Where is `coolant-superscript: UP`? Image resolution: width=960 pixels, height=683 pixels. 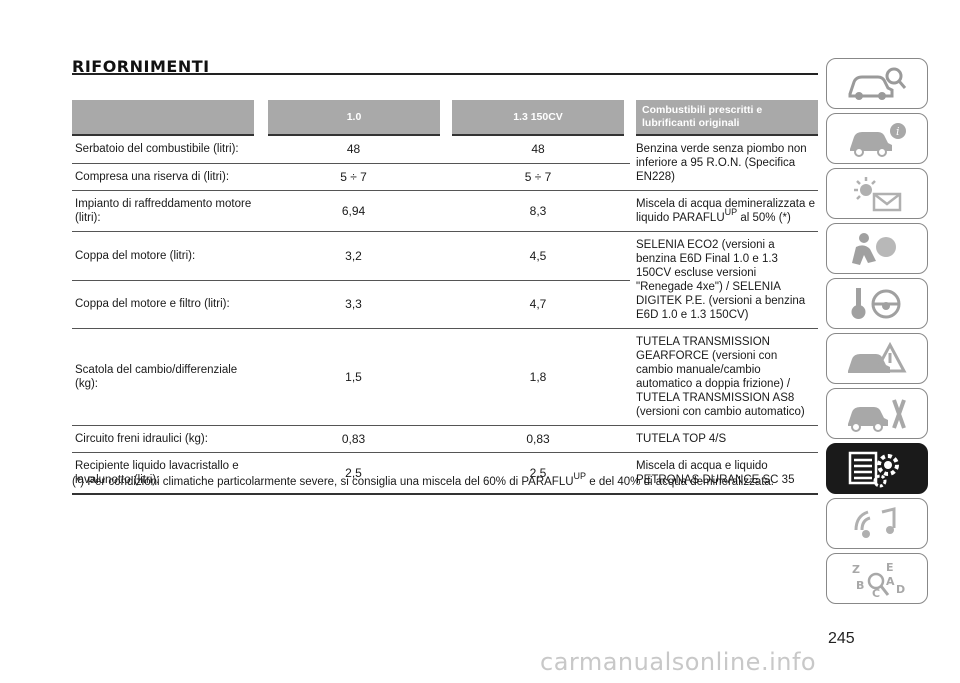
coolant-superscript: UP is located at coordinates (731, 212).